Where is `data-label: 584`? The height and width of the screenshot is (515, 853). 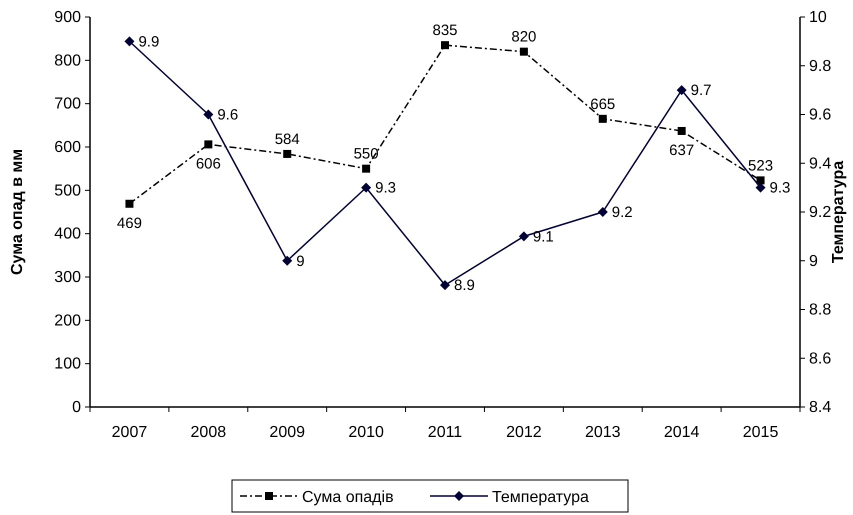 data-label: 584 is located at coordinates (287, 139).